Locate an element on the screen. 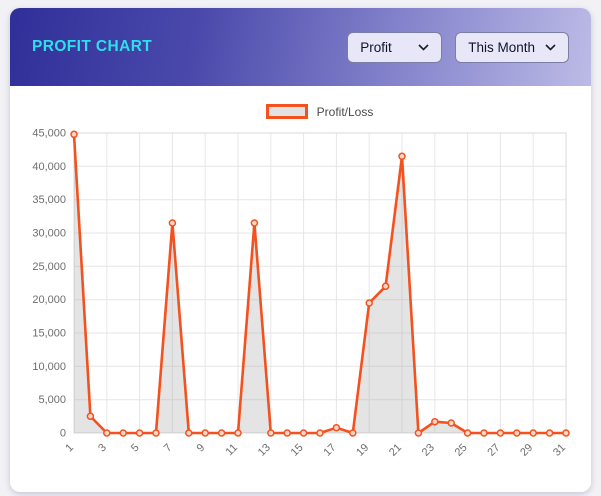 Image resolution: width=601 pixels, height=496 pixels. svg-text: 31 is located at coordinates (559, 450).